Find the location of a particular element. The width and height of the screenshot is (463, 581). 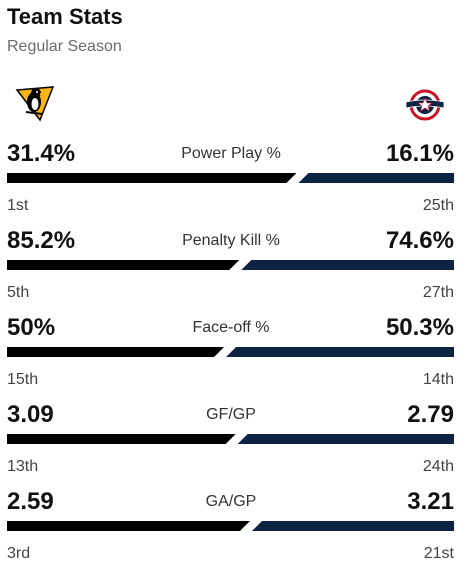

right-team-value: 50.3% is located at coordinates (419, 327).